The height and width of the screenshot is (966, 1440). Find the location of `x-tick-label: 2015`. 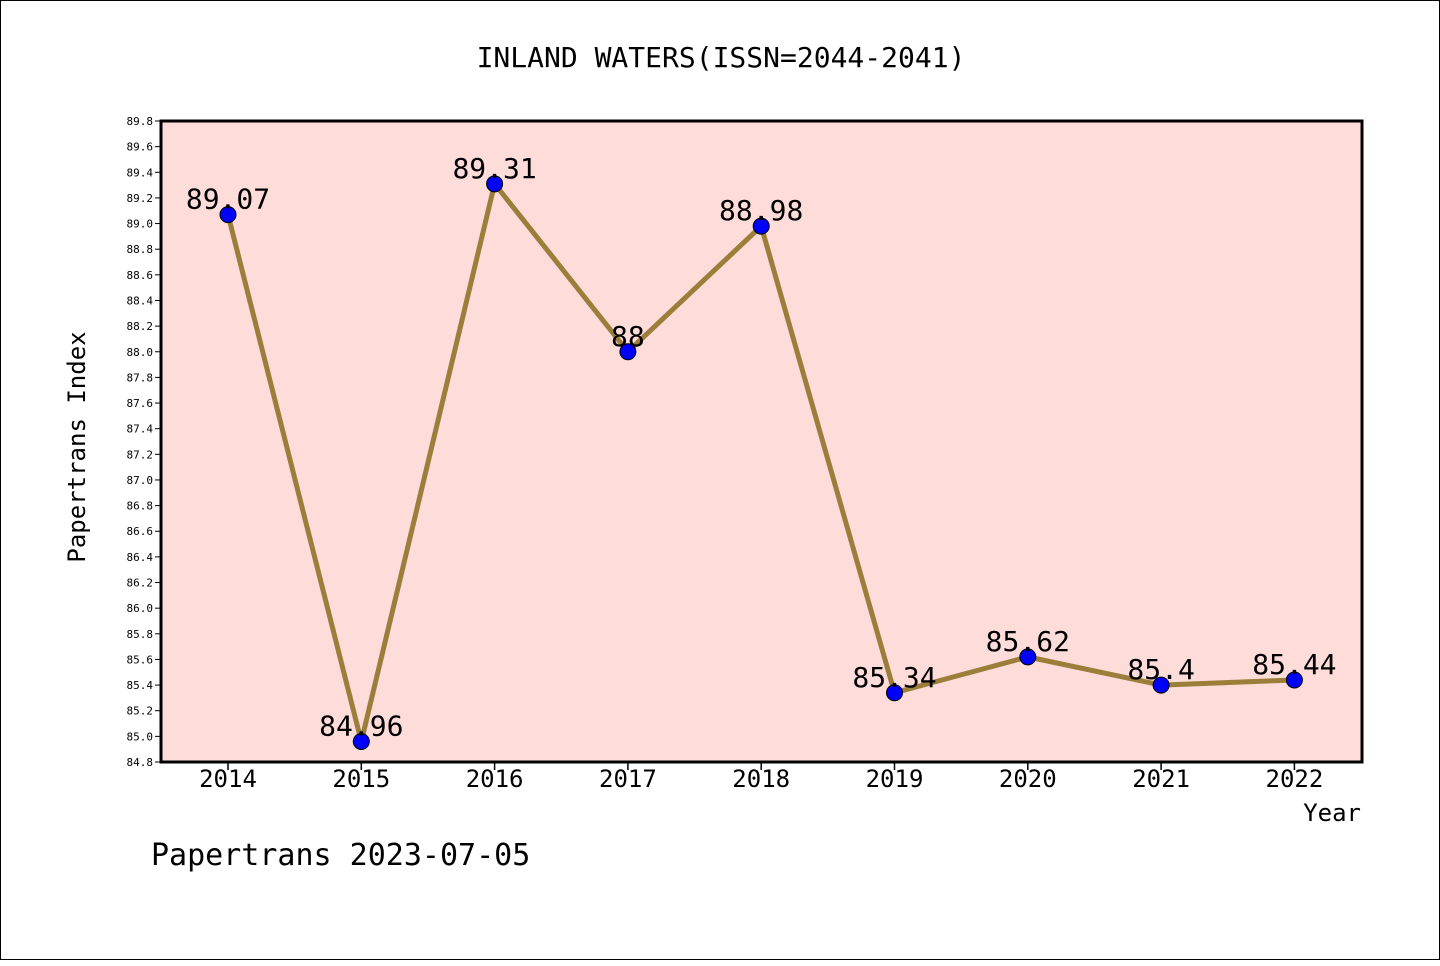

x-tick-label: 2015 is located at coordinates (361, 779).